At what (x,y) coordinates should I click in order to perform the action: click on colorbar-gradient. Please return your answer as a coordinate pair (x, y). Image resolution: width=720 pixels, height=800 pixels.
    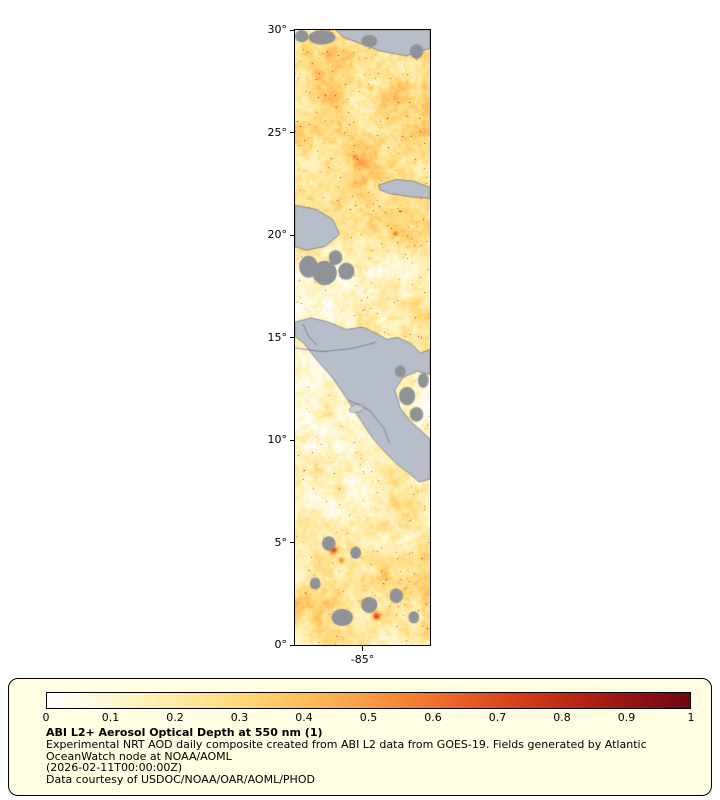
    Looking at the image, I should click on (368, 700).